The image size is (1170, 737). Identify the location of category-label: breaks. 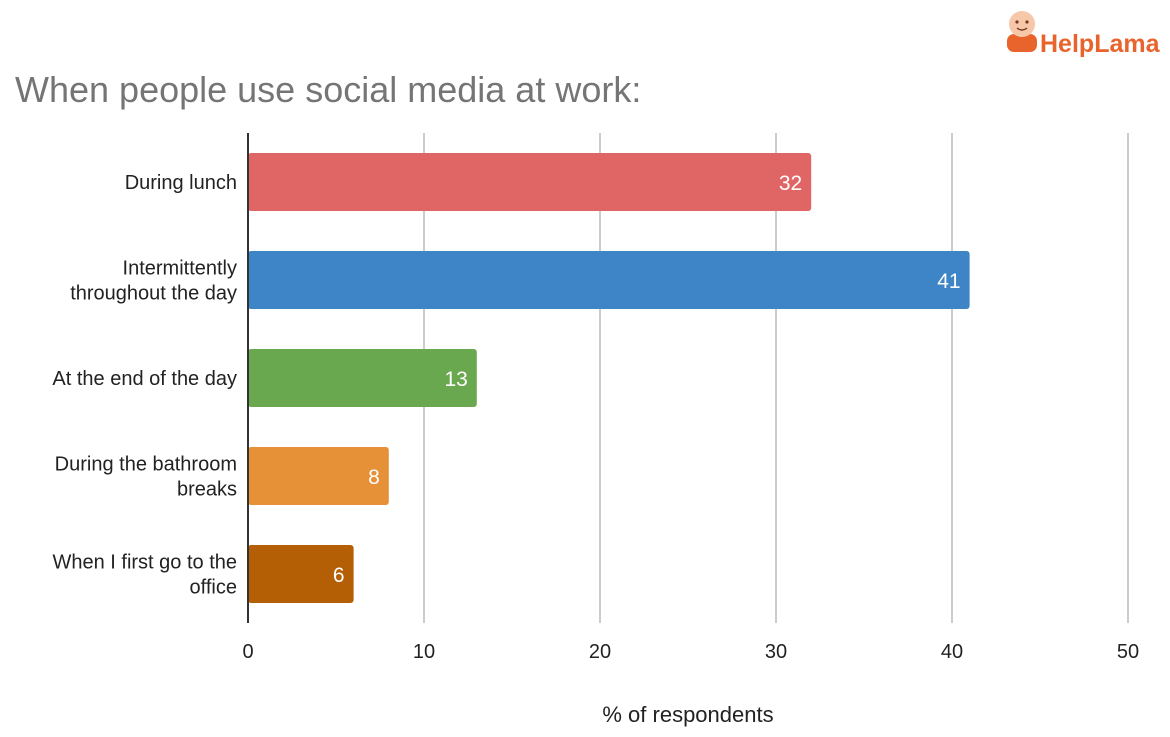
(207, 490).